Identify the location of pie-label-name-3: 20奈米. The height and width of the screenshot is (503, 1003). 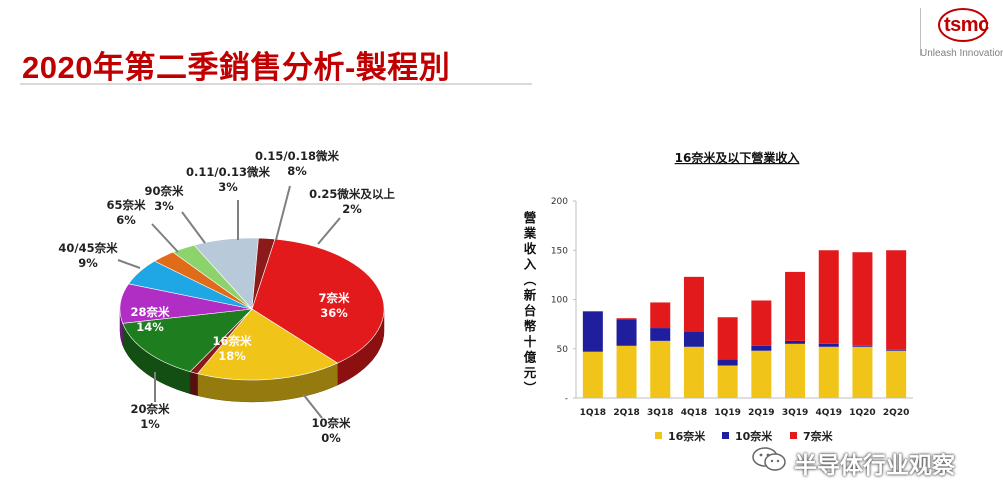
(150, 409).